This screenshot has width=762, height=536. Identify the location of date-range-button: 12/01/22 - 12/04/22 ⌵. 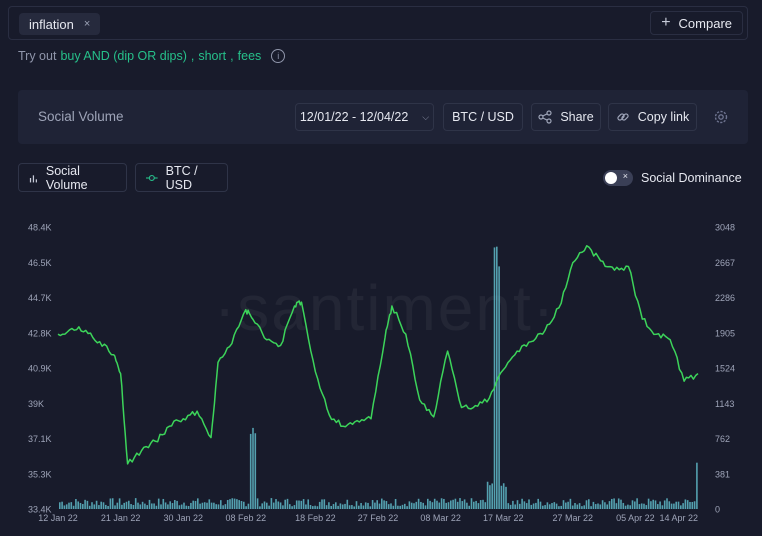
(364, 117).